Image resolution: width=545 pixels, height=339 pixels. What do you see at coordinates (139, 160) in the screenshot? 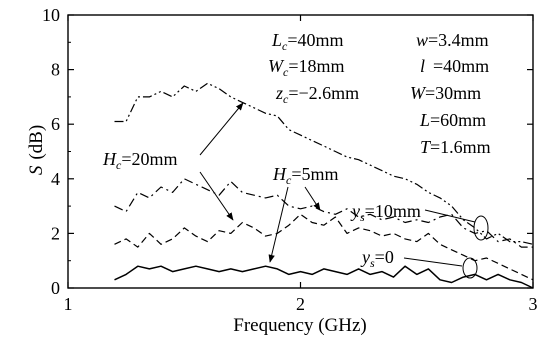
I see `annotation-hc20: Hc=20mm` at bounding box center [139, 160].